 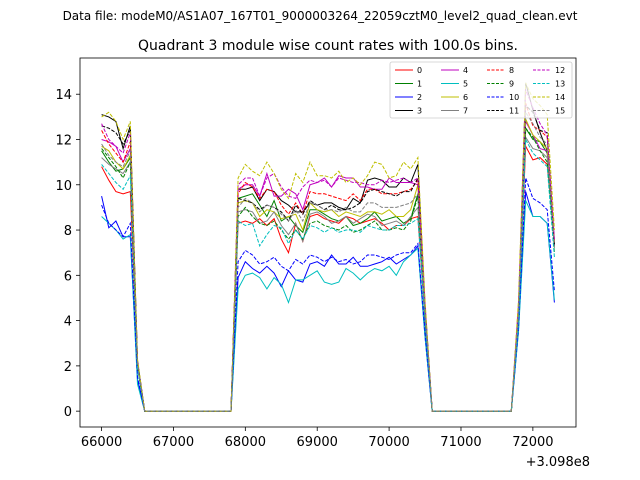 What do you see at coordinates (68, 412) in the screenshot?
I see `y-tick-label: 0` at bounding box center [68, 412].